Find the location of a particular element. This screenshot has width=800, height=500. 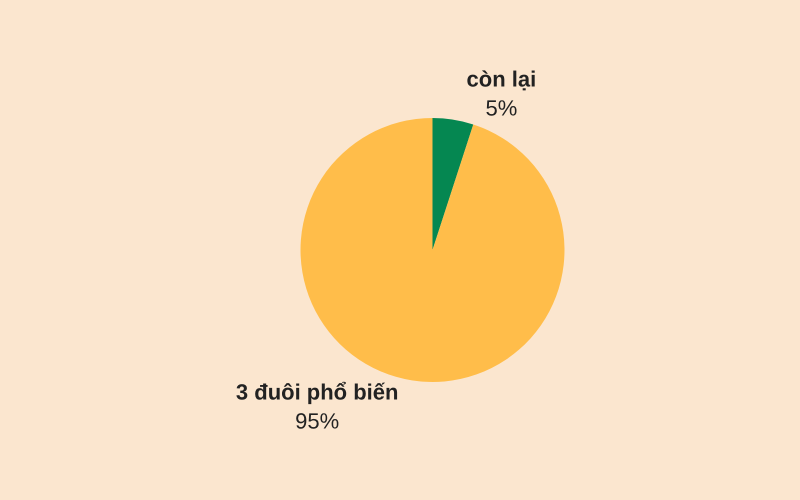

data-label: 5% is located at coordinates (501, 107).